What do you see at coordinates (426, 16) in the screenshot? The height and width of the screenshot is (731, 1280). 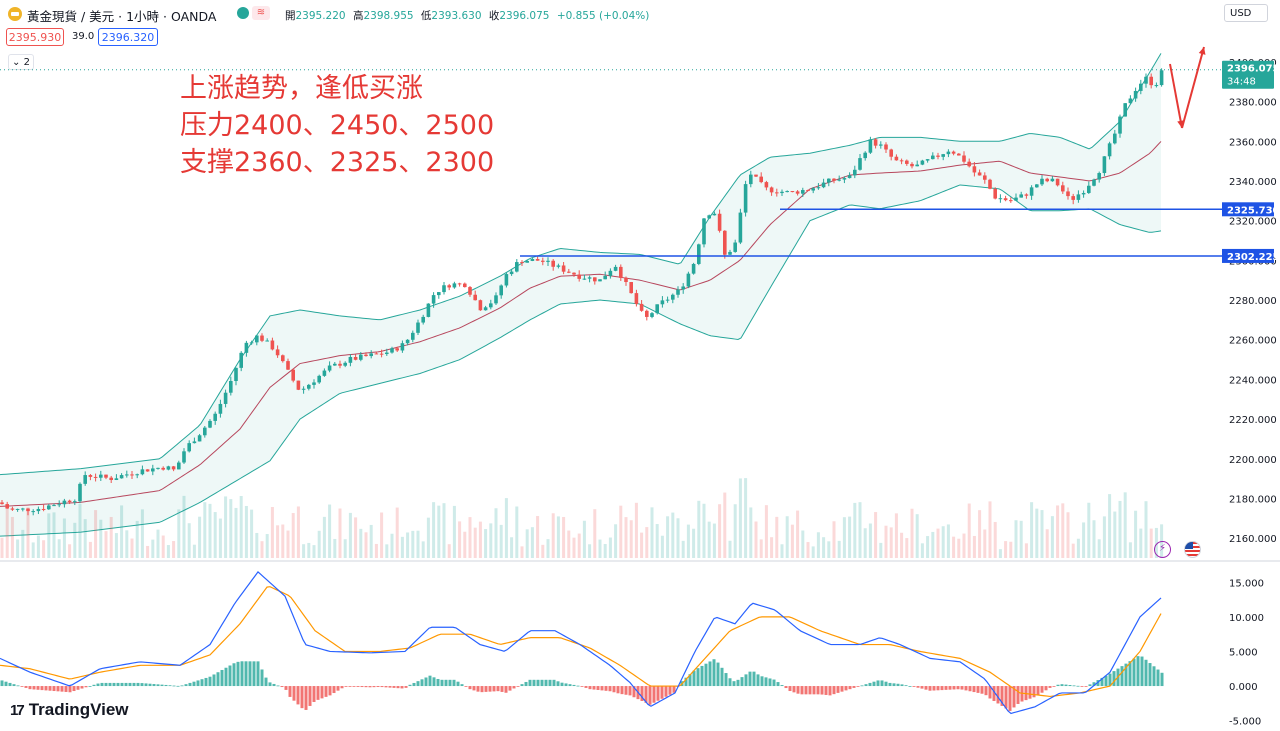 I see `low-label: 低` at bounding box center [426, 16].